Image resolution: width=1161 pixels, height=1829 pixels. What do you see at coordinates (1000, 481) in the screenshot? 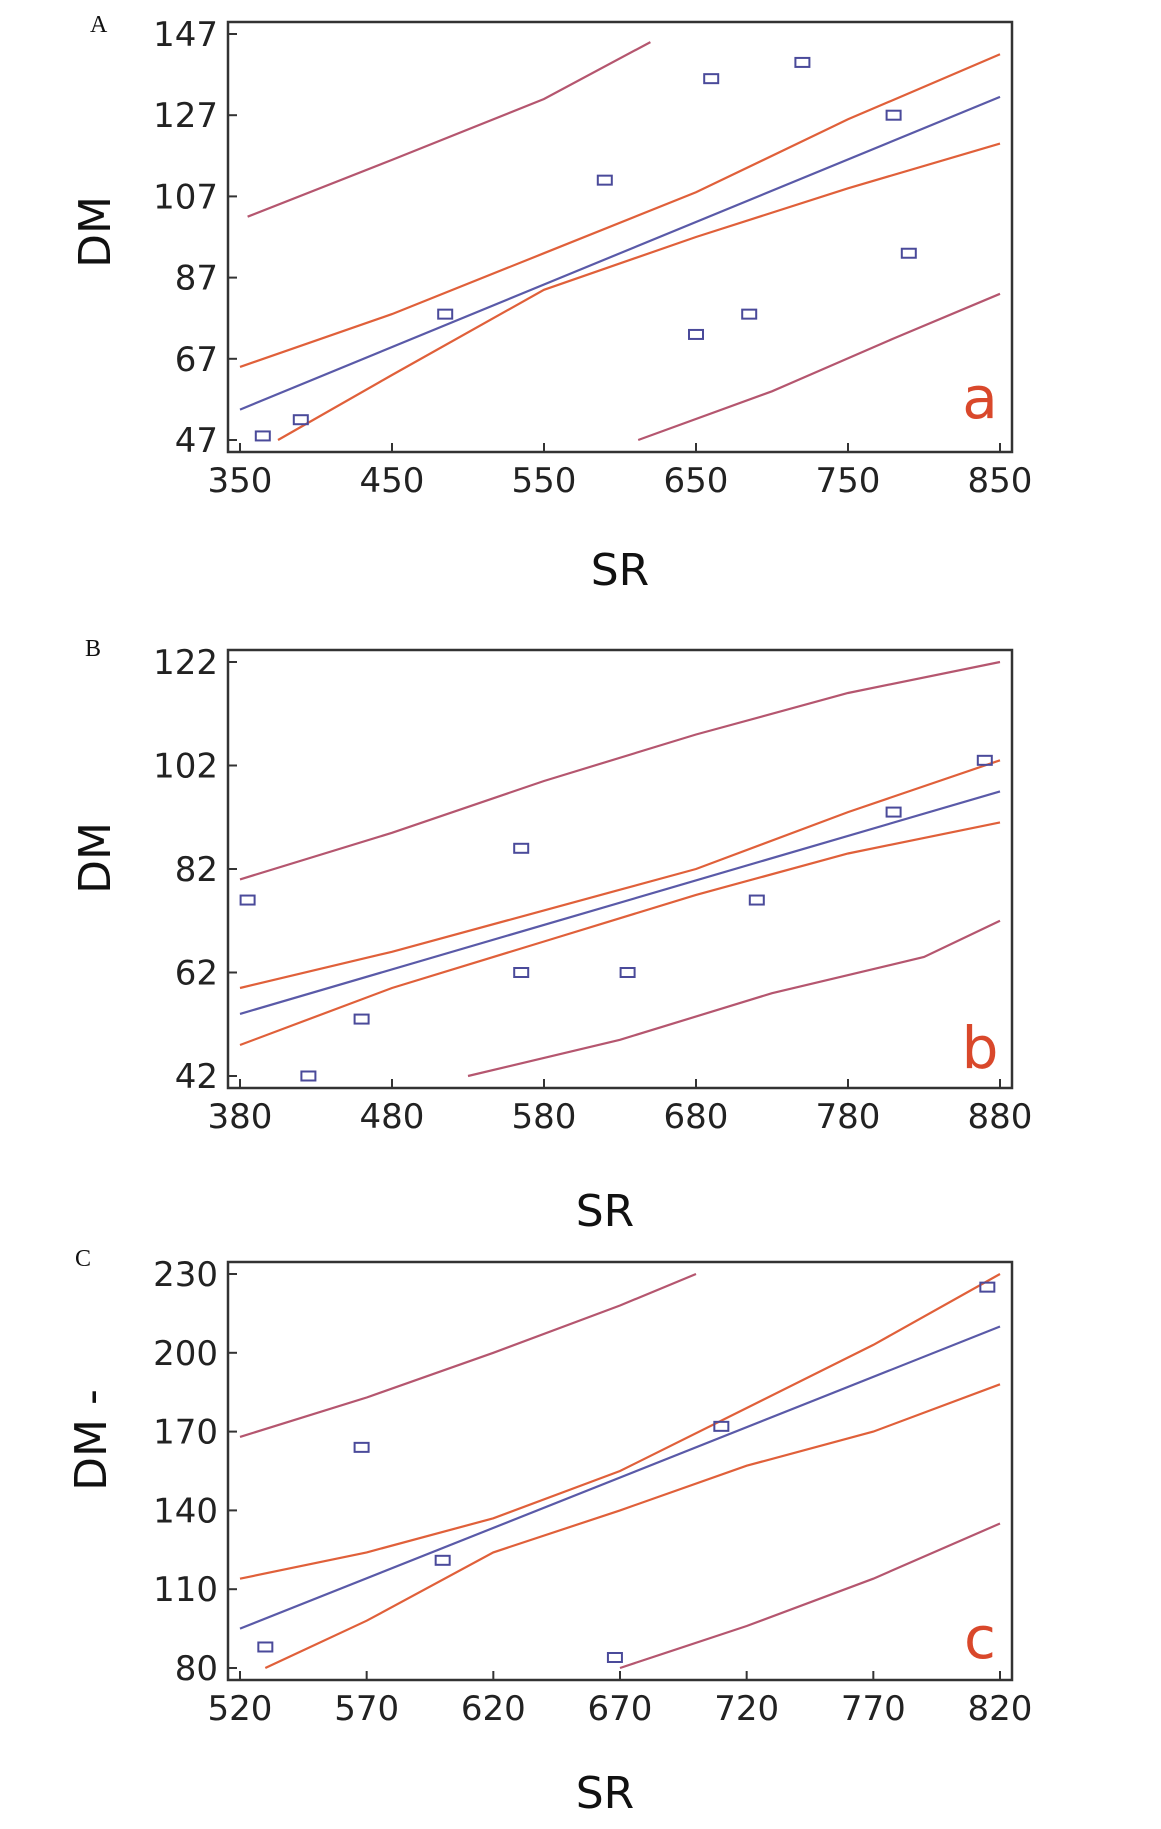
I see `x-tick-label: 850` at bounding box center [1000, 481].